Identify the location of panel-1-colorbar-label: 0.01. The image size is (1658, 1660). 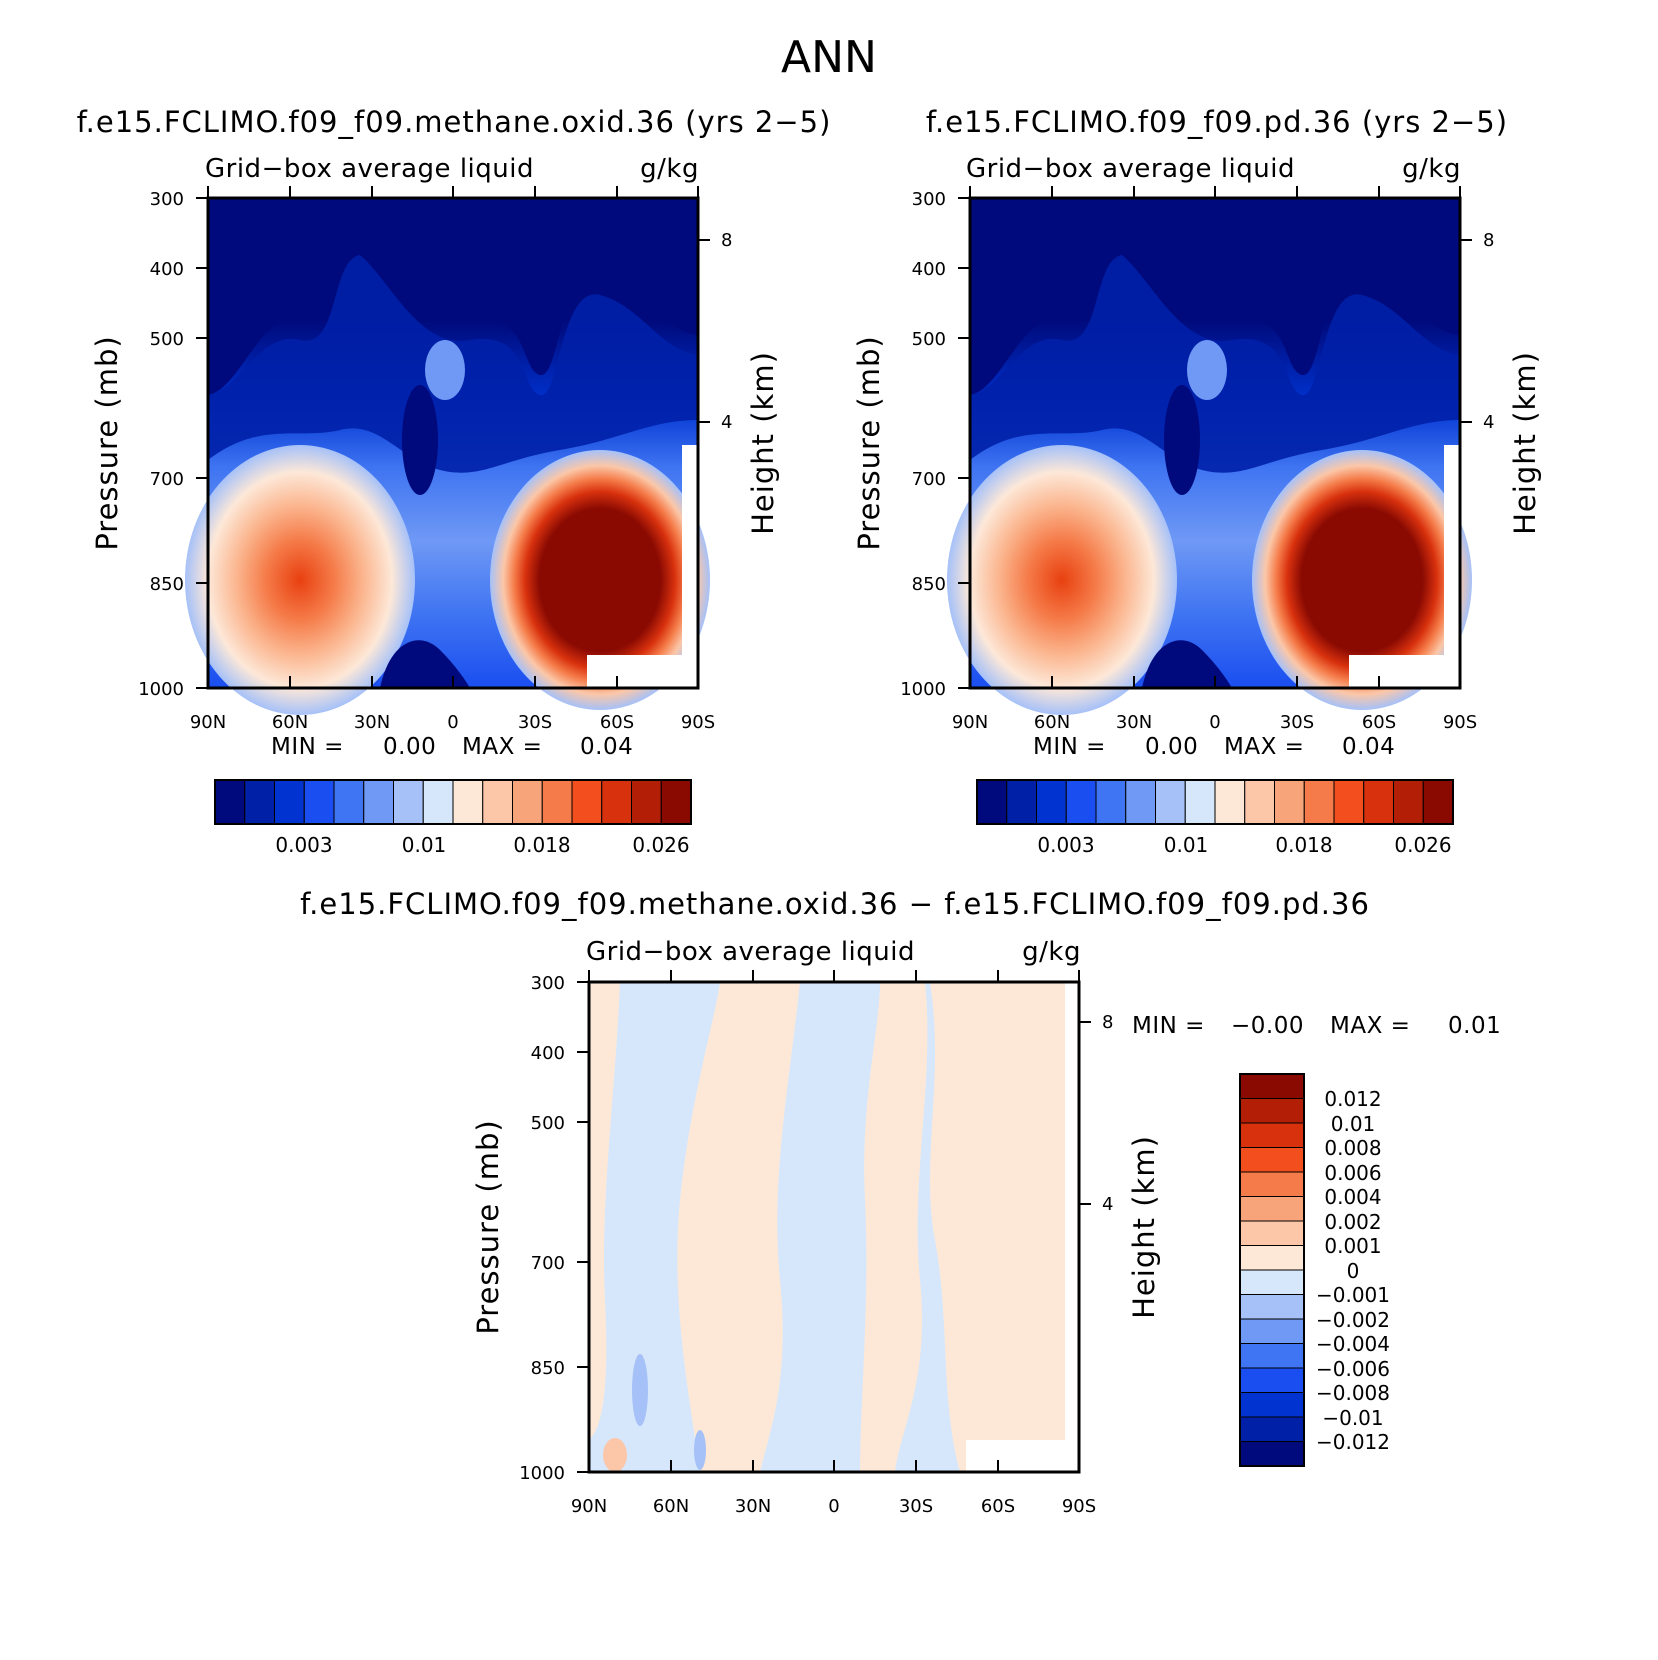
(424, 845).